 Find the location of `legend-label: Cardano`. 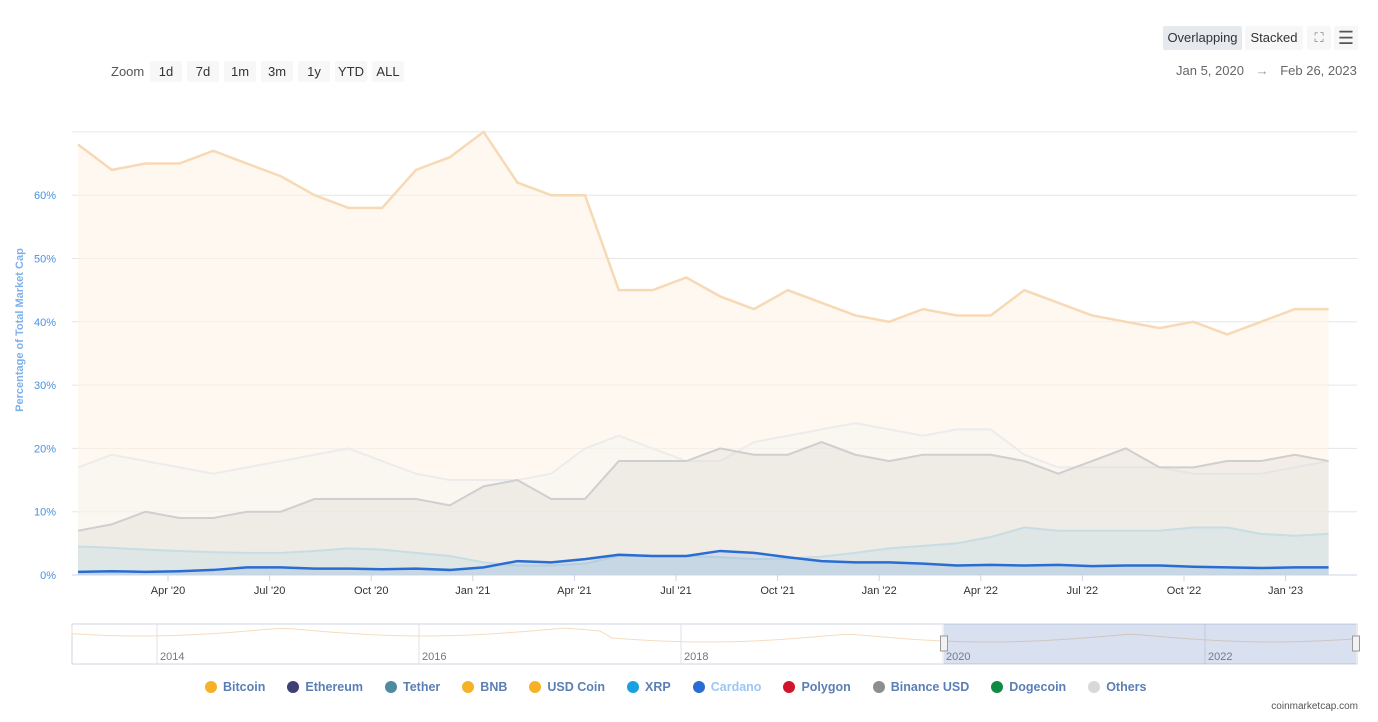

legend-label: Cardano is located at coordinates (736, 687).